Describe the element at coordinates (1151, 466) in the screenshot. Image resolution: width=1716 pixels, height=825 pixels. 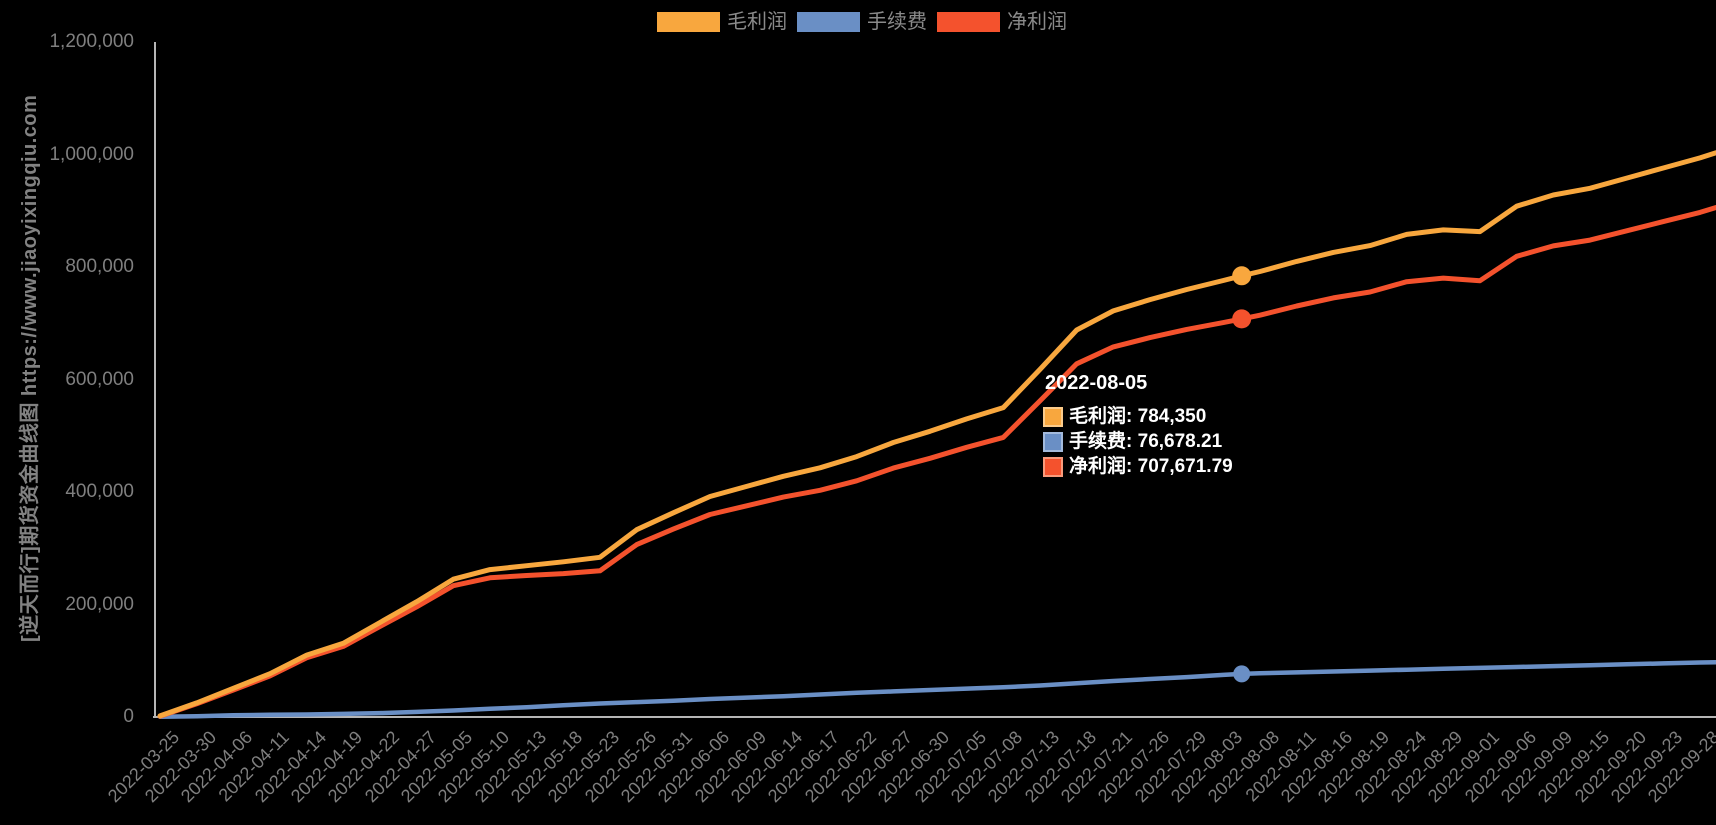
I see `tooltip-item-text: 净利润: 707,671.79` at that location.